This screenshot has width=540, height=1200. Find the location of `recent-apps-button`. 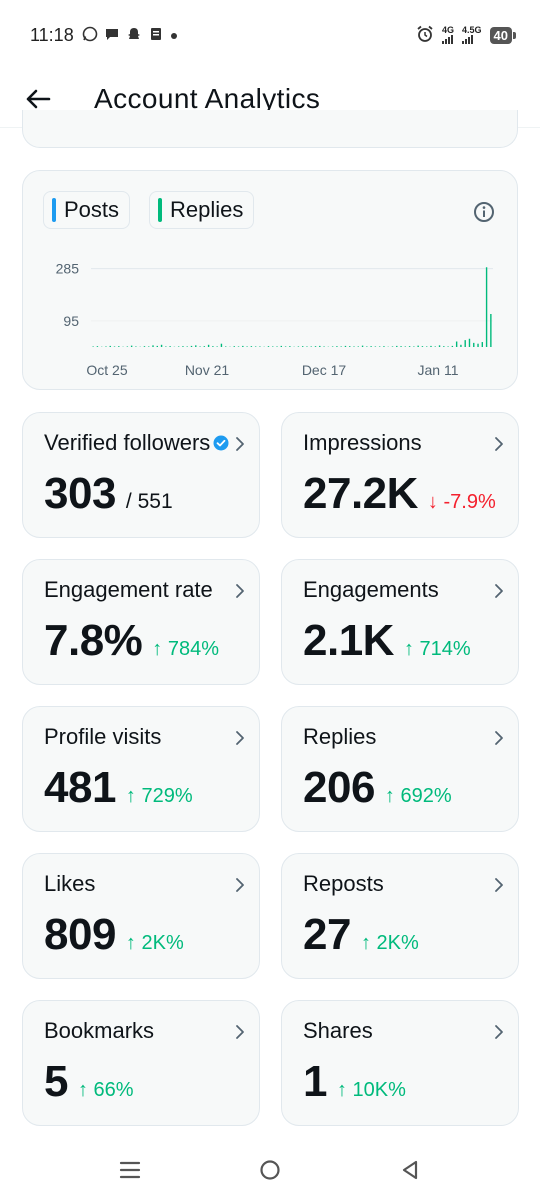

recent-apps-button is located at coordinates (130, 1170).